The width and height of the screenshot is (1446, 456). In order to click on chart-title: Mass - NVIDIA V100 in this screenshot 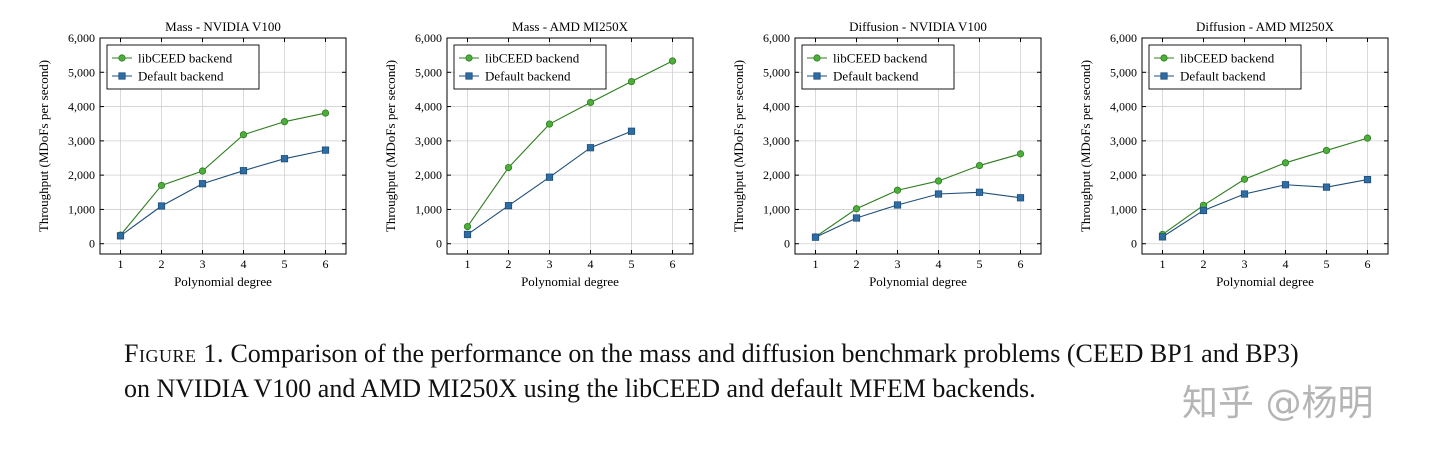, I will do `click(223, 26)`.